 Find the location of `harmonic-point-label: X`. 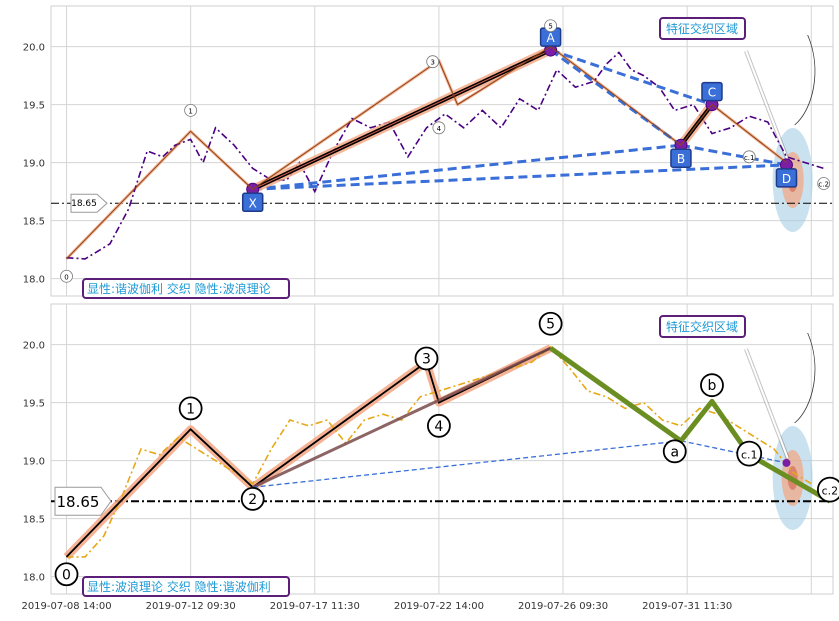

harmonic-point-label: X is located at coordinates (253, 203).